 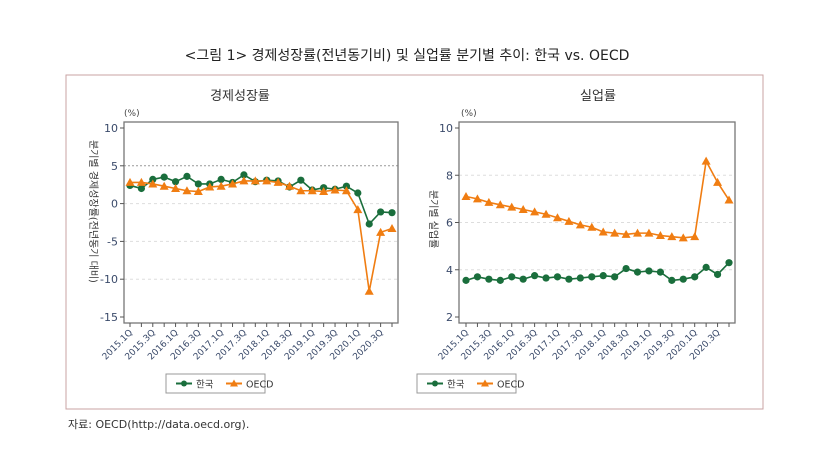 I want to click on y-tick-label: -5, so click(x=112, y=241).